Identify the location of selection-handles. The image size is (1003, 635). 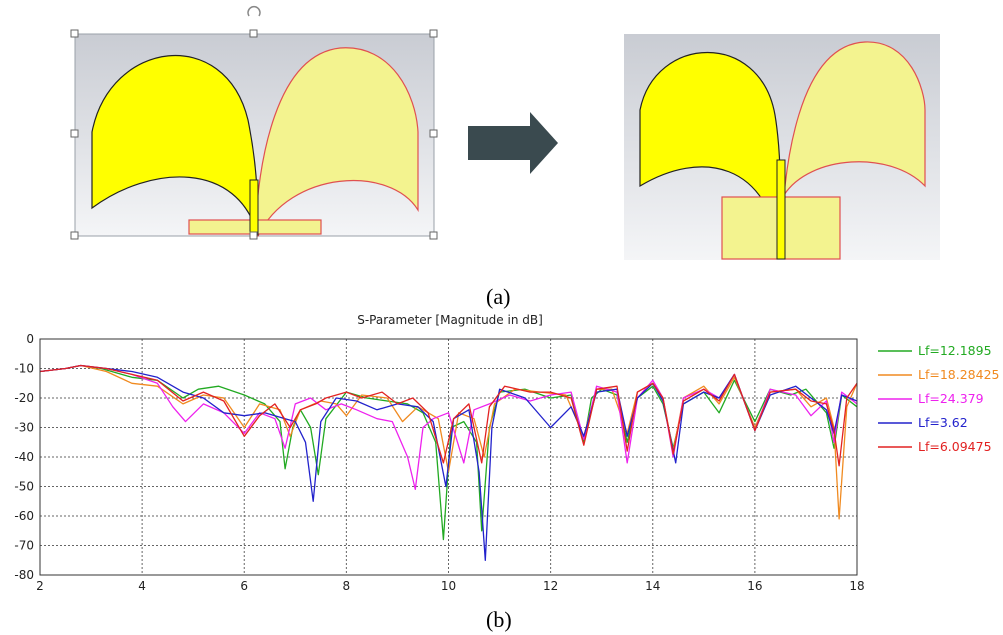
(254, 134).